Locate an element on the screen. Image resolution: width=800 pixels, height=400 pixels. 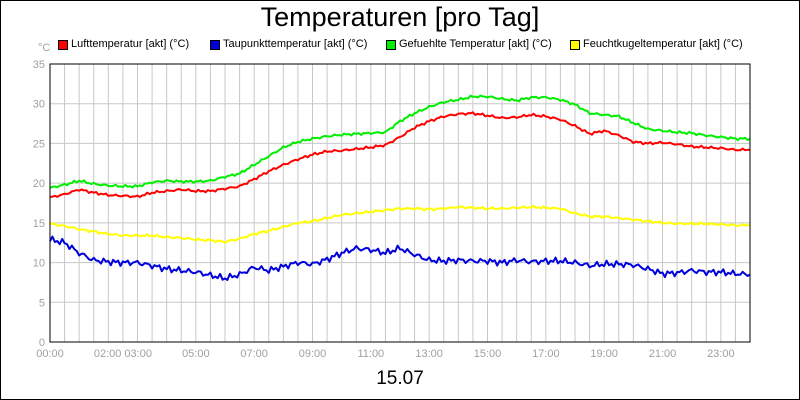
legend-label: Lufttemperatur [akt] (°C) is located at coordinates (130, 44).